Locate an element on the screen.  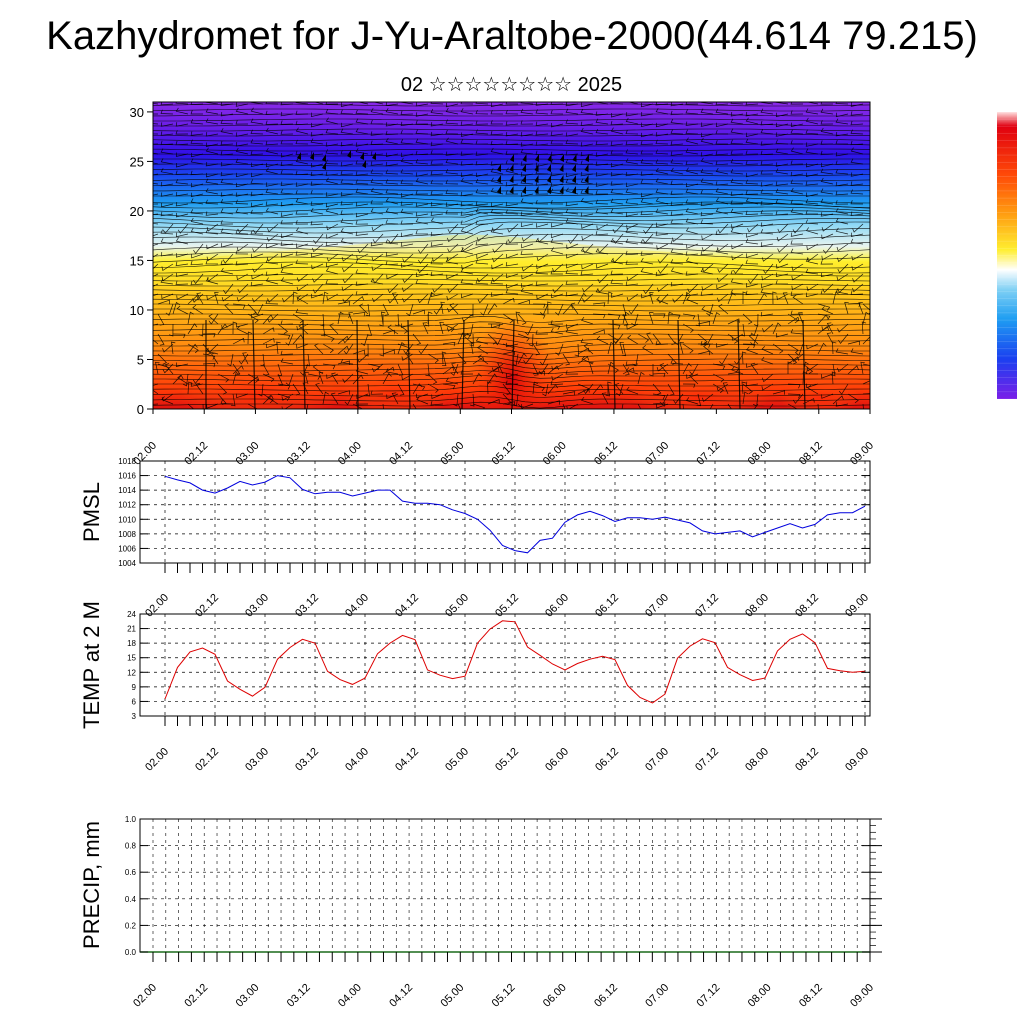
precip-x-tick-label: 06.12 is located at coordinates (606, 996).